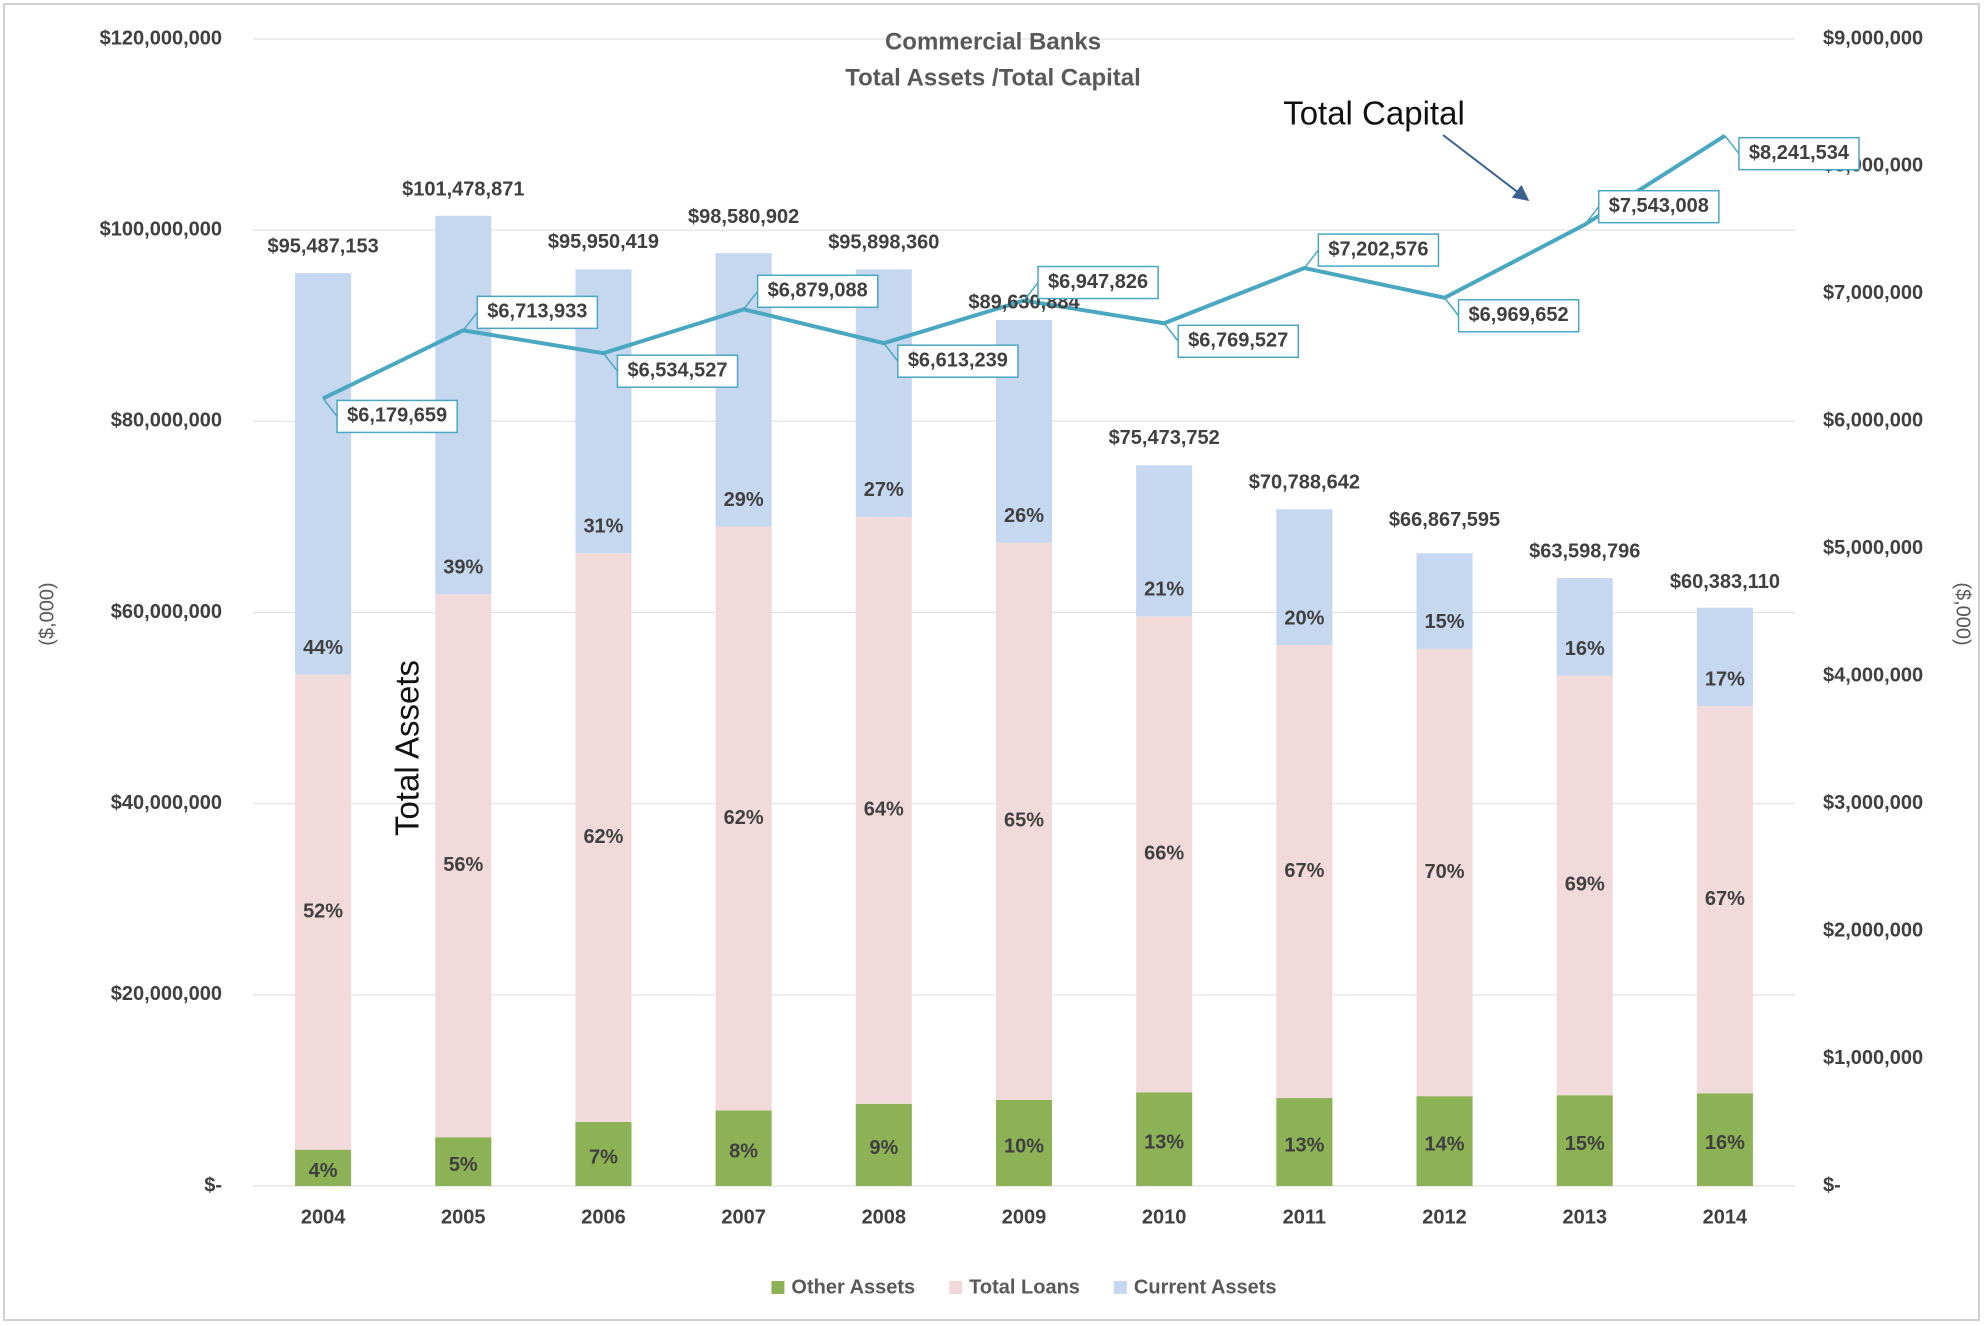 This screenshot has width=1985, height=1326. I want to click on data-label: 29%, so click(744, 500).